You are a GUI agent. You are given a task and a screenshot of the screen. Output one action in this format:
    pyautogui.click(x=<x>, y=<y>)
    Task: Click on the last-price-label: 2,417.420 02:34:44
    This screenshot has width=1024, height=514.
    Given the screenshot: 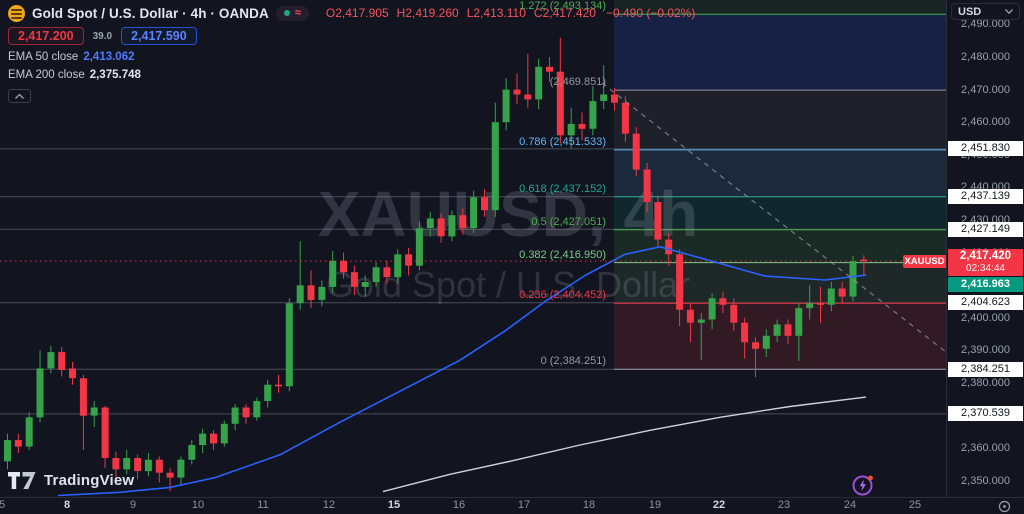 What is the action you would take?
    pyautogui.click(x=985, y=262)
    